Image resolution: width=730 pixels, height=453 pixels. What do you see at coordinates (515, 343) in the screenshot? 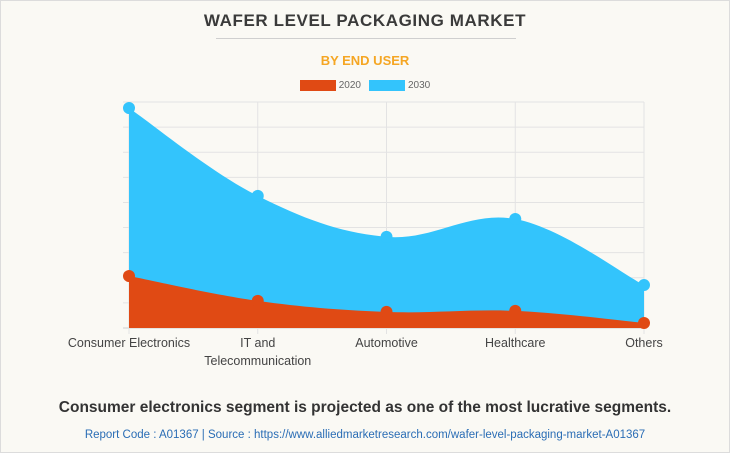
I see `x-tick-label: Healthcare` at bounding box center [515, 343].